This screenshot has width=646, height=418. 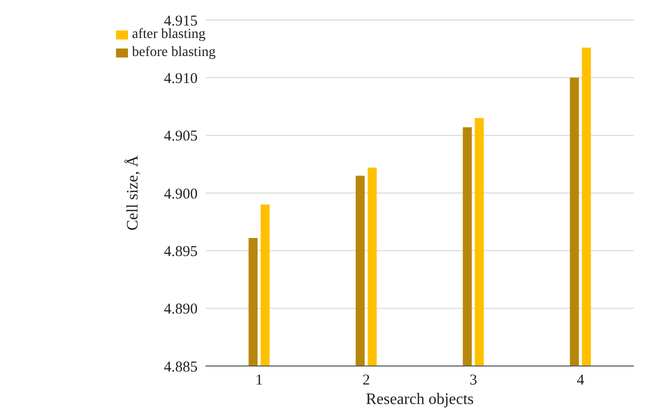 What do you see at coordinates (181, 252) in the screenshot?
I see `y-tick-label: 4.895` at bounding box center [181, 252].